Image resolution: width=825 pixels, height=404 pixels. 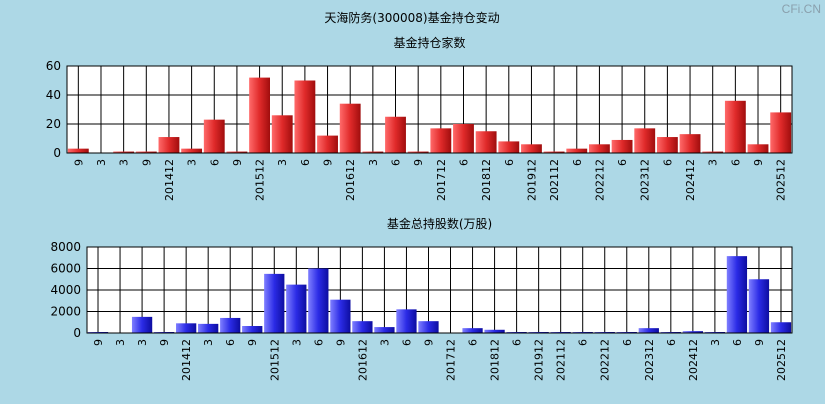 What do you see at coordinates (350, 180) in the screenshot?
I see `count-x-tick-label: 201612` at bounding box center [350, 180].